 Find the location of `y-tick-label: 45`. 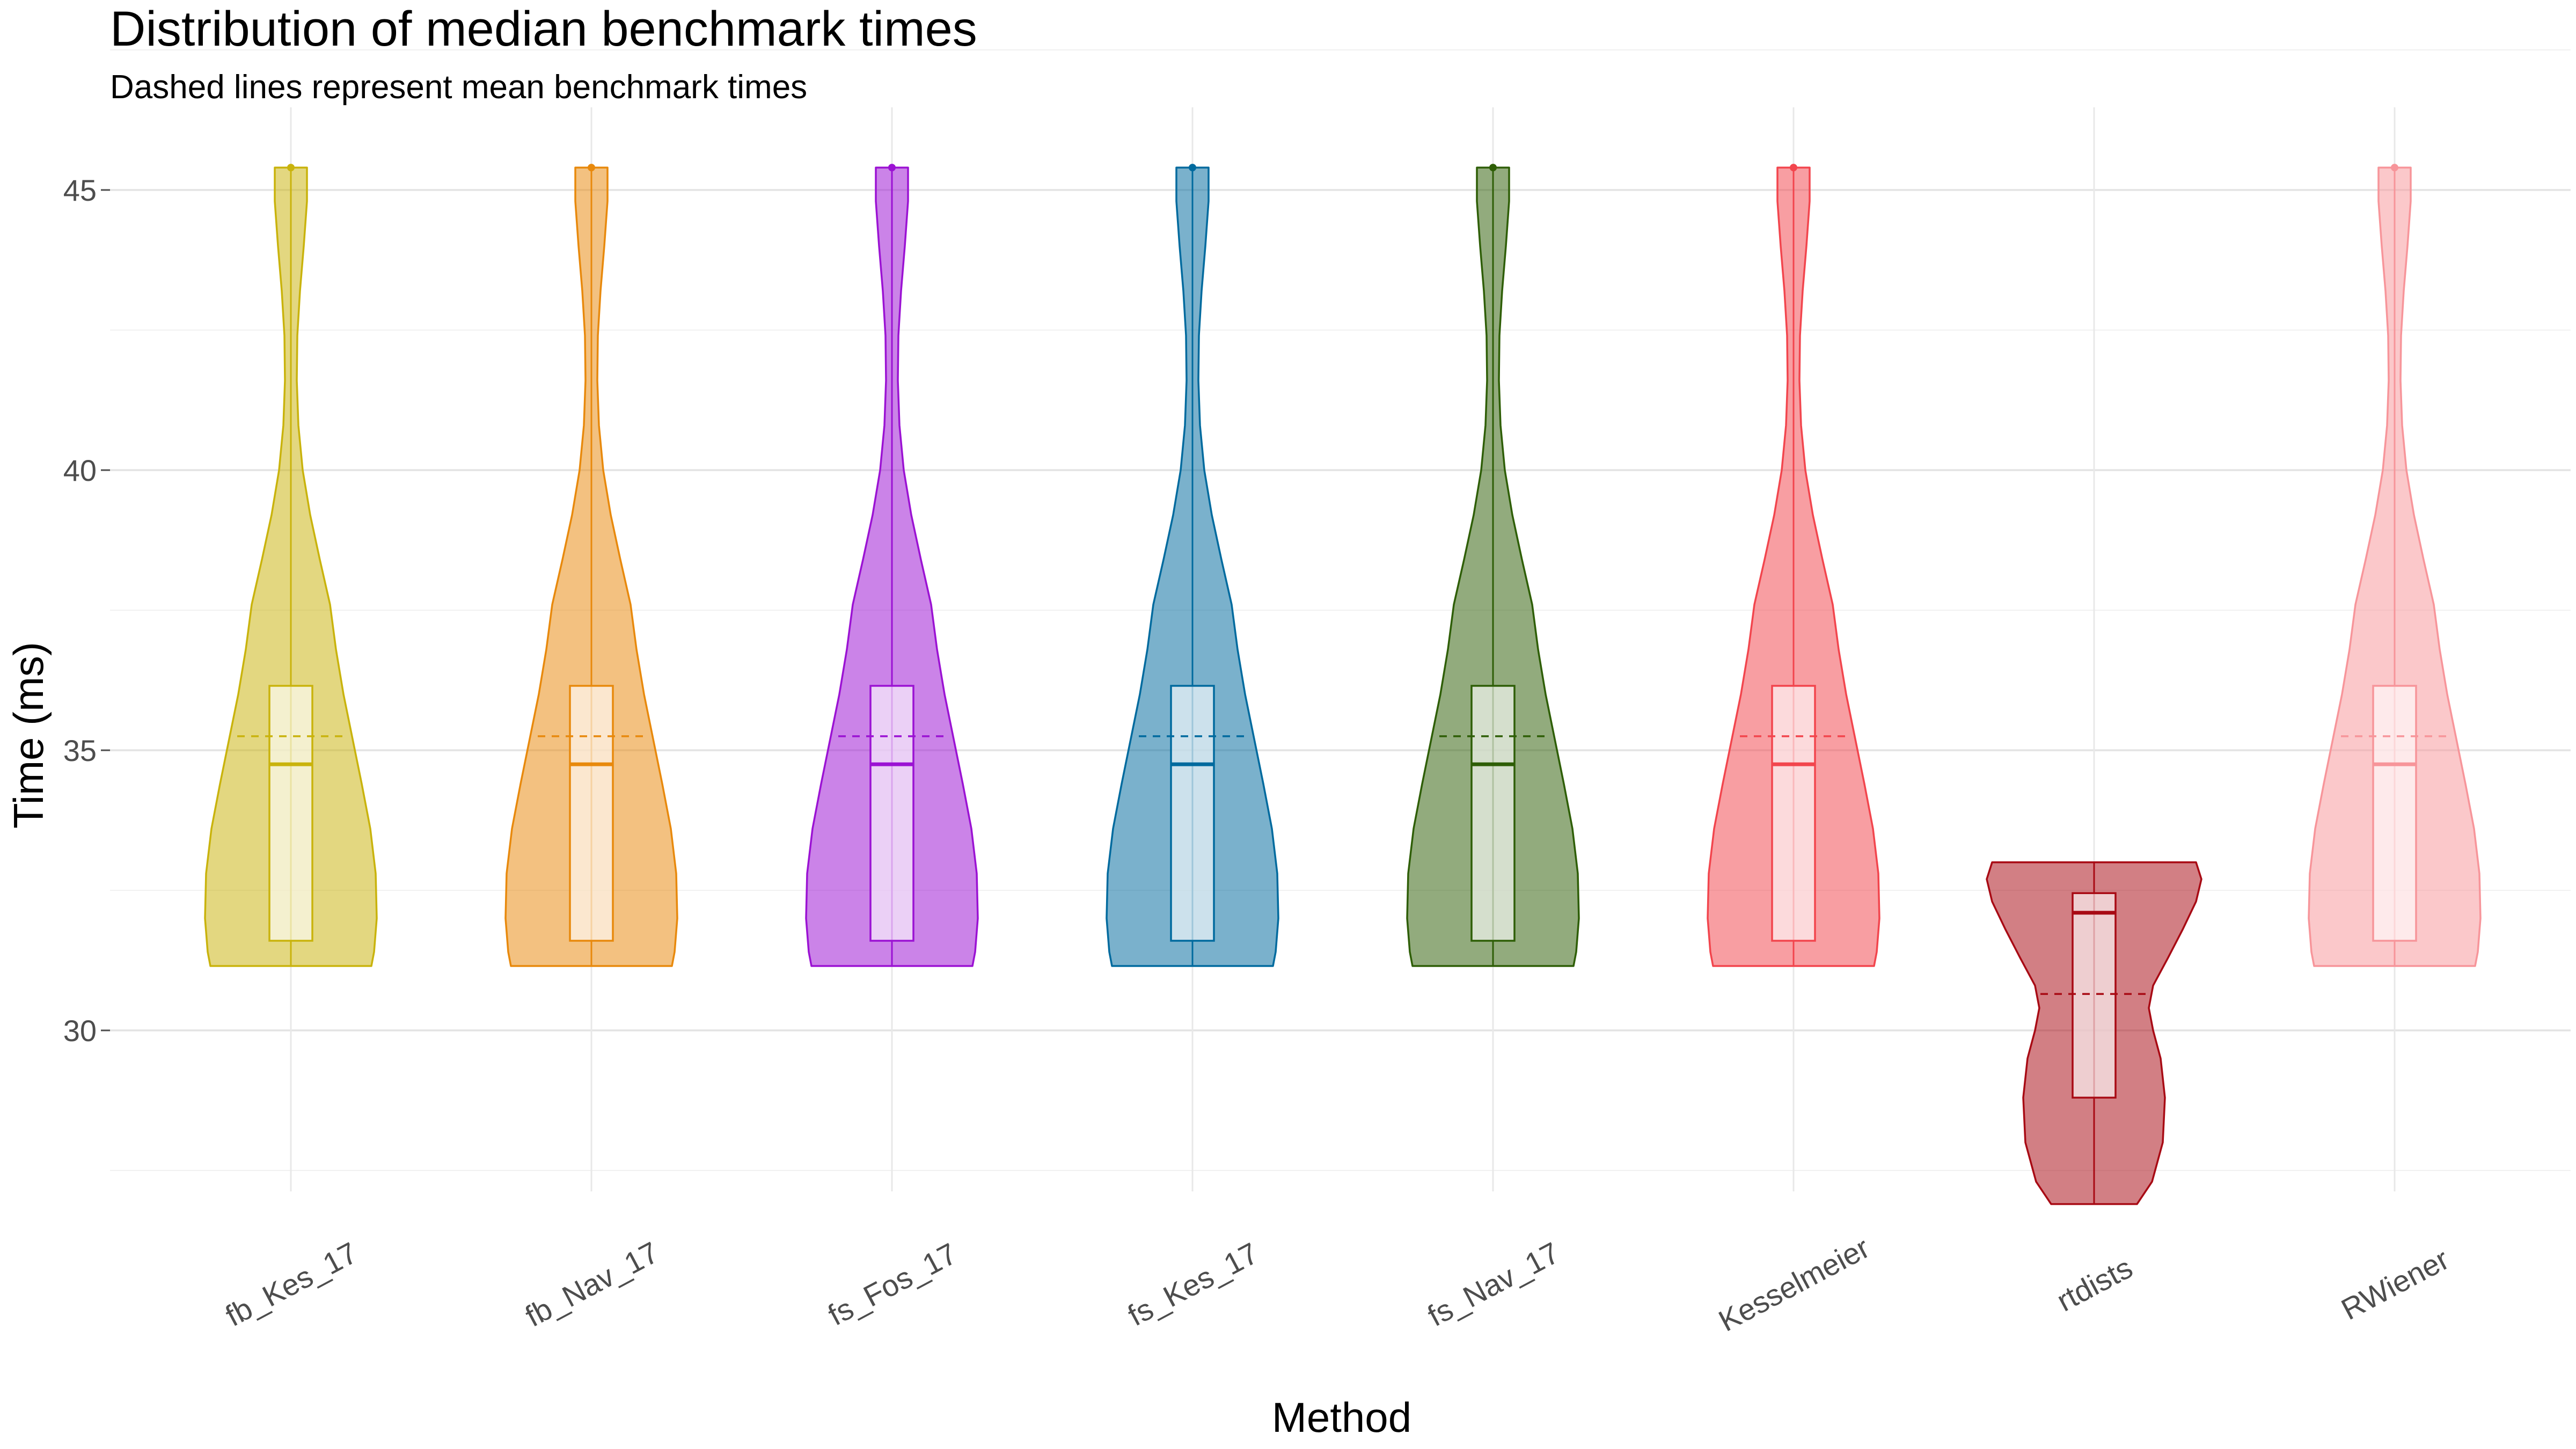

y-tick-label: 45 is located at coordinates (80, 190).